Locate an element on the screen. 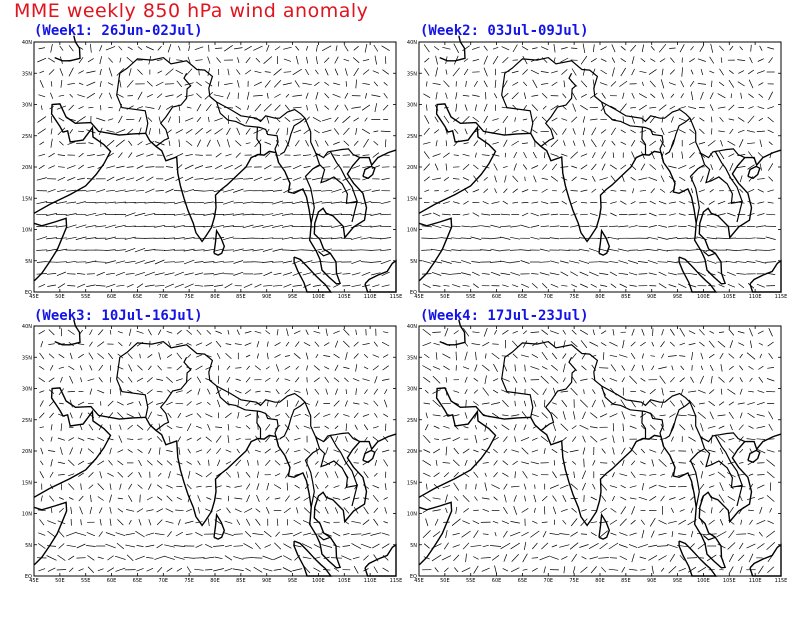  country-border is located at coordinates (324, 253).